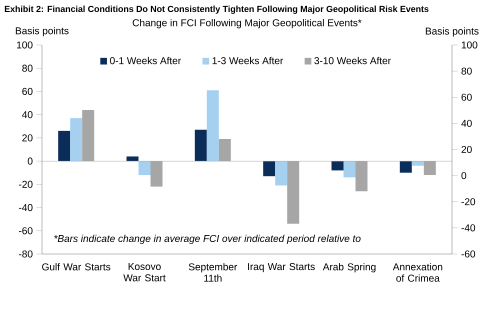 This screenshot has height=320, width=500. What do you see at coordinates (30, 161) in the screenshot?
I see `y-tick-label: 0` at bounding box center [30, 161].